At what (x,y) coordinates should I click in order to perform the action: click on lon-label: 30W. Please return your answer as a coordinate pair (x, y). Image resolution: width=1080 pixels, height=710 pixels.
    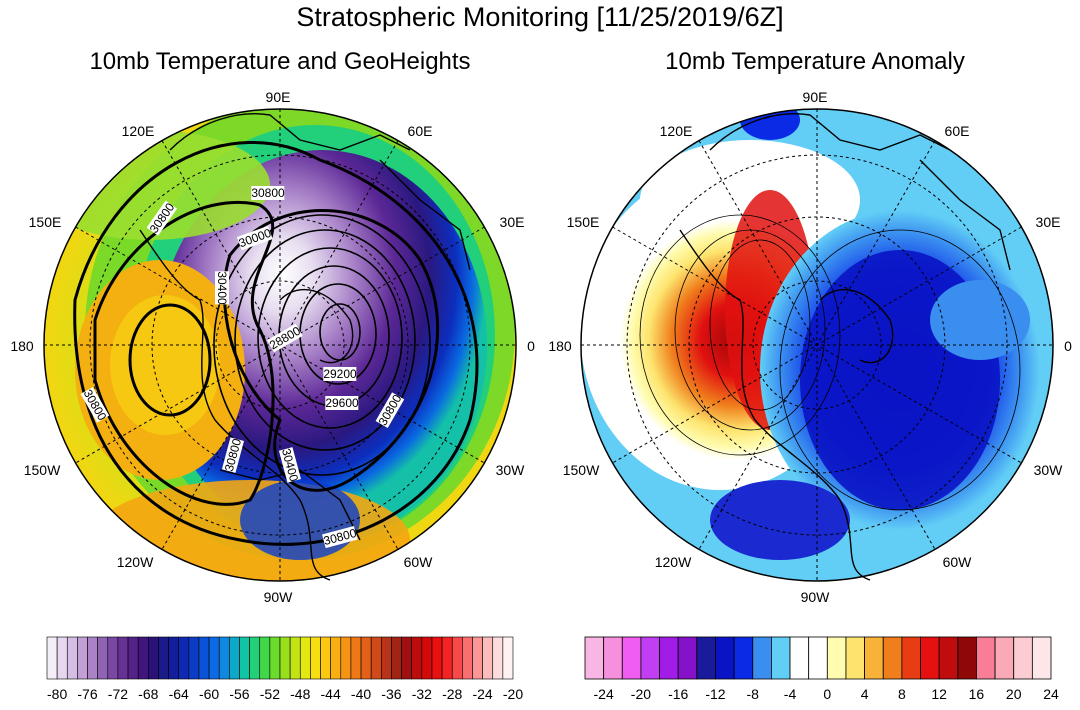
    Looking at the image, I should click on (1048, 470).